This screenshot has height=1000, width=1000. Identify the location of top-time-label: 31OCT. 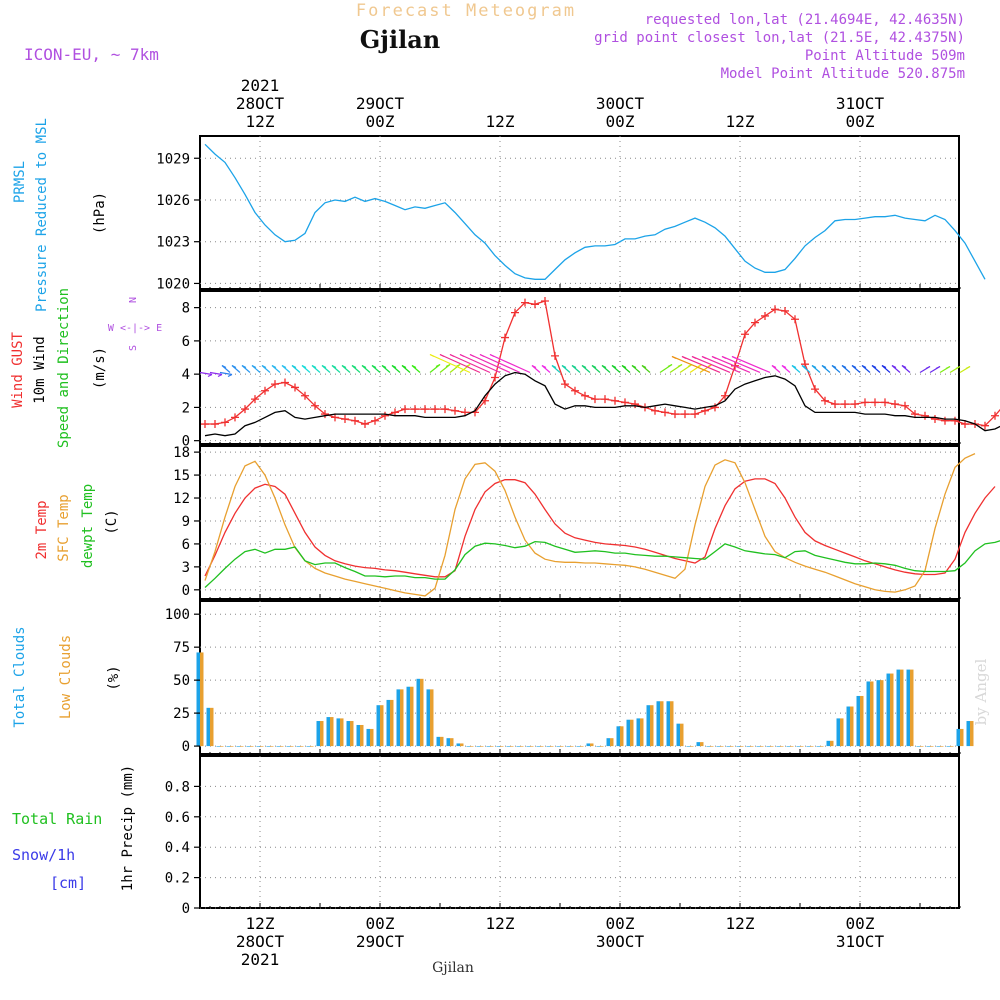
(860, 103).